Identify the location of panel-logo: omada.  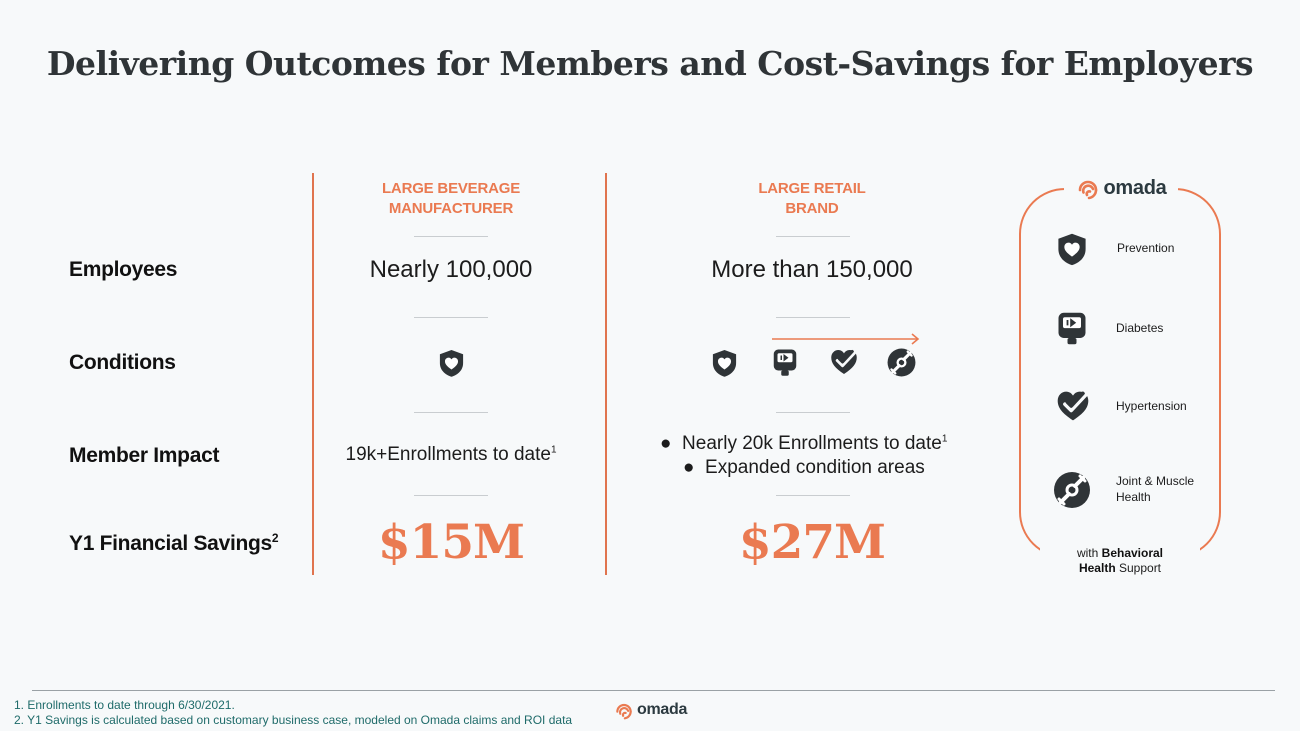
(1121, 188).